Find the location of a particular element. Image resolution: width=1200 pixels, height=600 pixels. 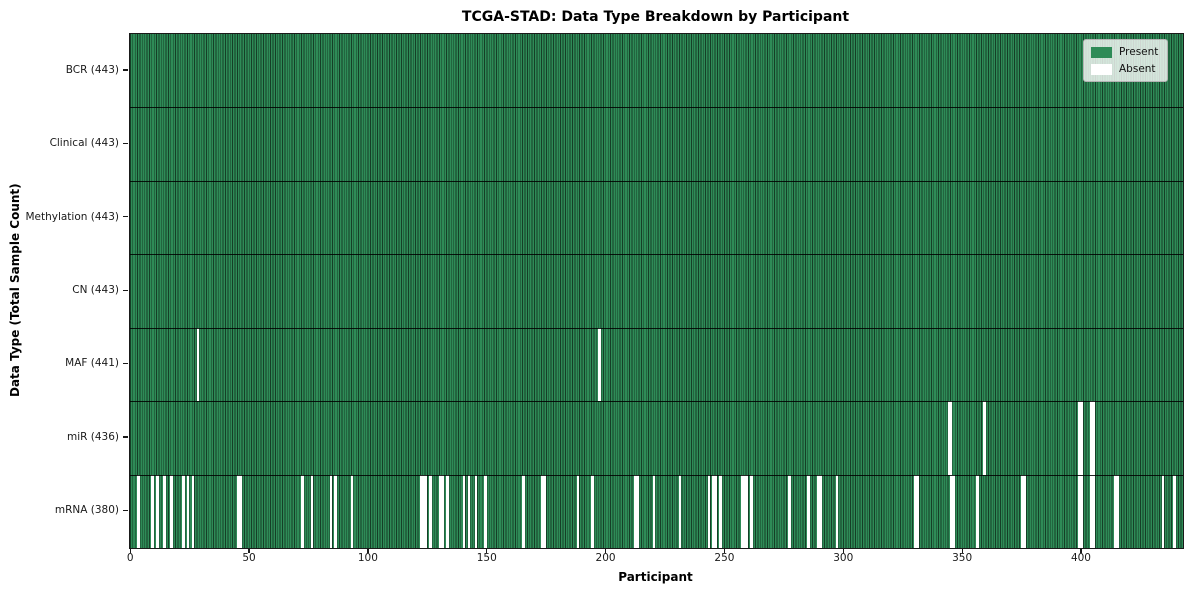

heatmap-row-mRNA is located at coordinates (656, 511).